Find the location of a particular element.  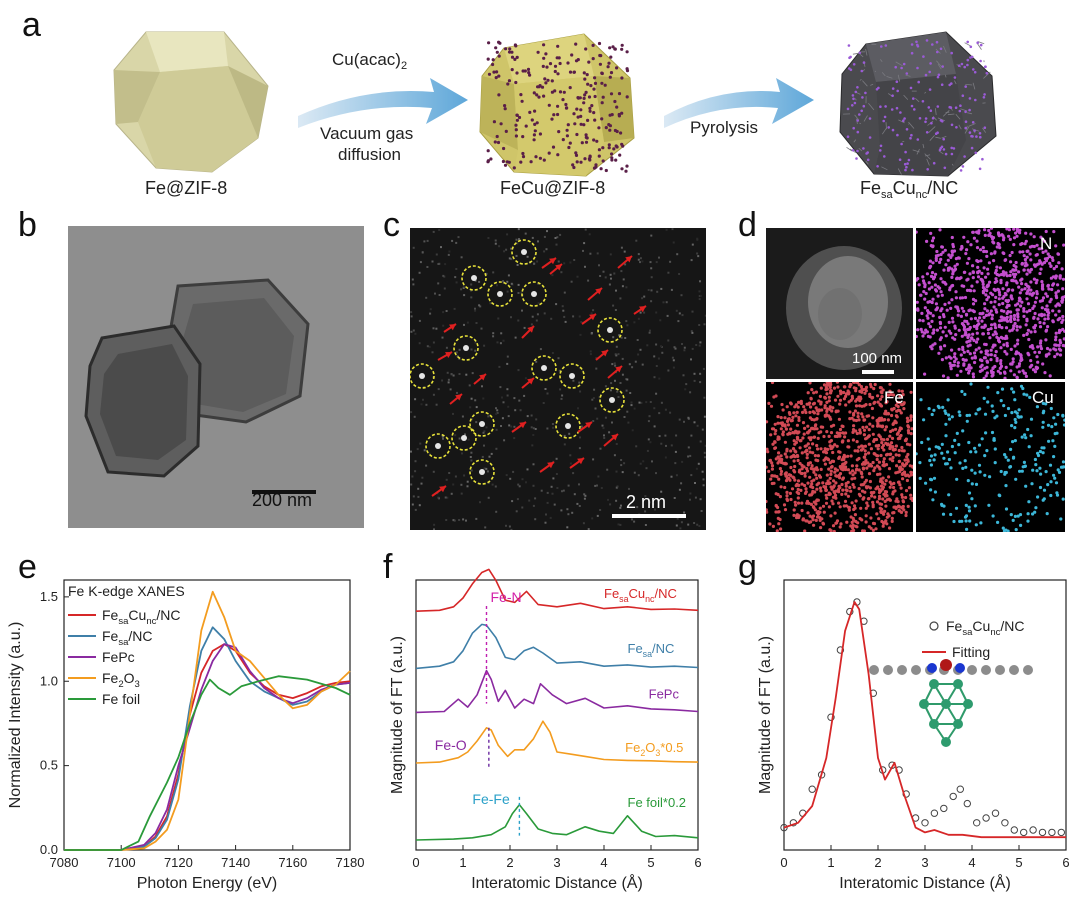

panel-f-letter: f is located at coordinates (388, 567).